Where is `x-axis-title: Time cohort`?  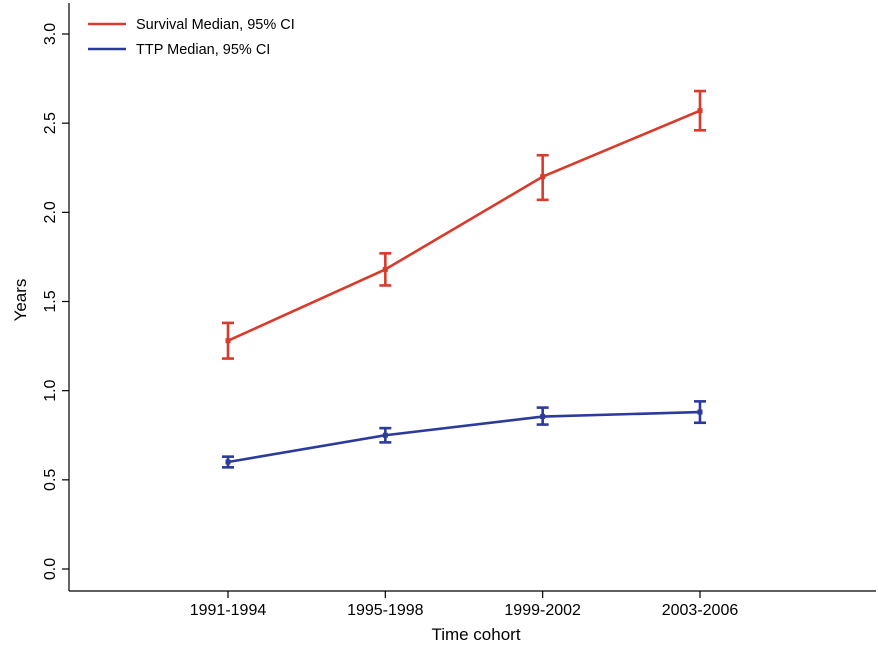
x-axis-title: Time cohort is located at coordinates (475, 634).